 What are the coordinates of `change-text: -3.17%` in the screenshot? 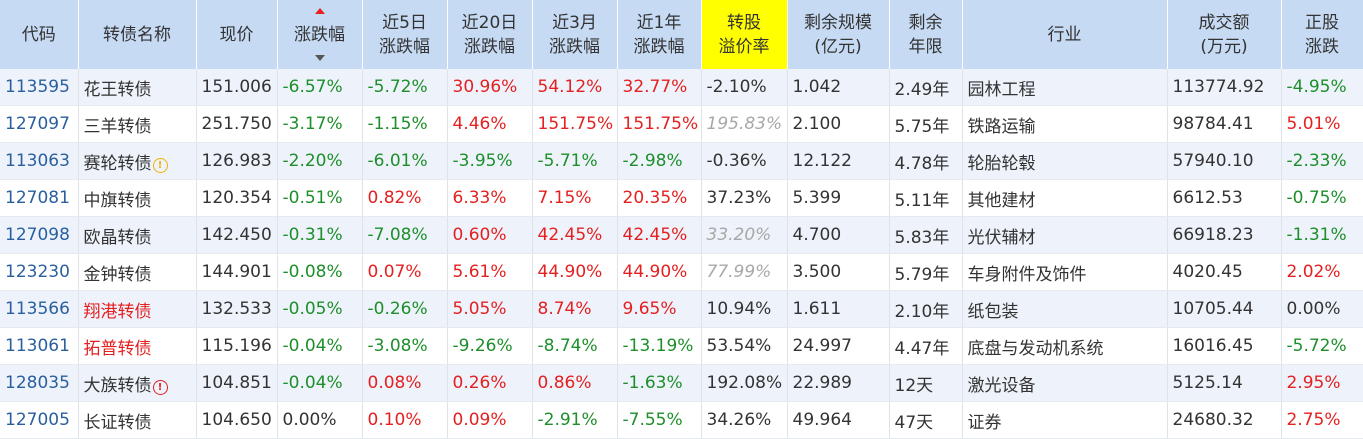 It's located at (312, 124).